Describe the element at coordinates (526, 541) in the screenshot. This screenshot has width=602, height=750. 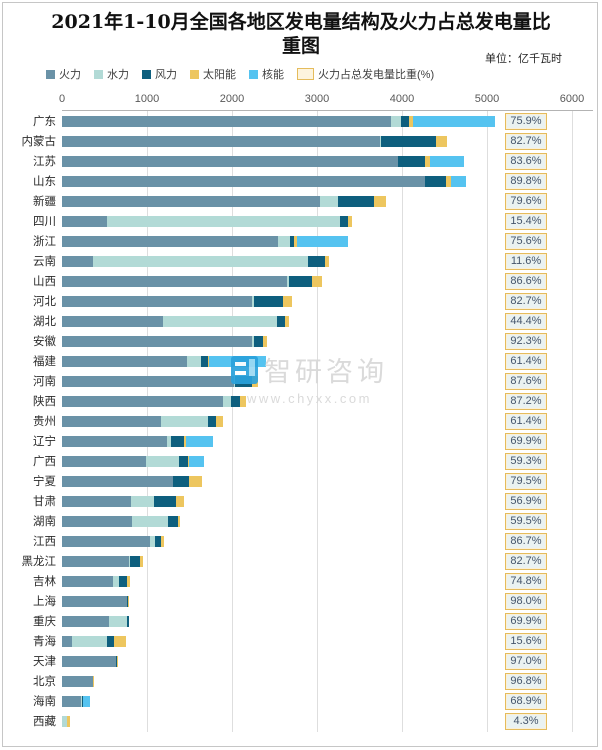
I see `thermal-share-badge: 86.7%` at that location.